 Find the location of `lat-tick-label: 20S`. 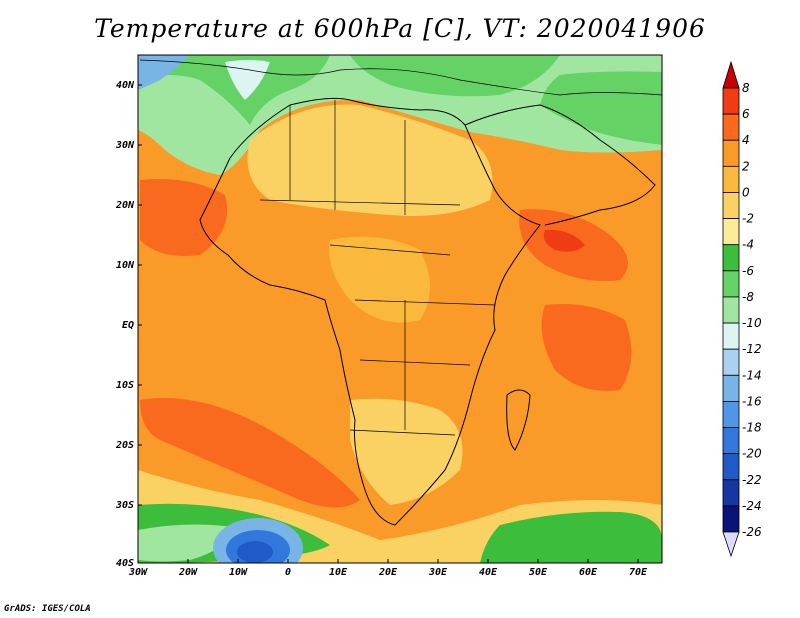

lat-tick-label: 20S is located at coordinates (124, 445).